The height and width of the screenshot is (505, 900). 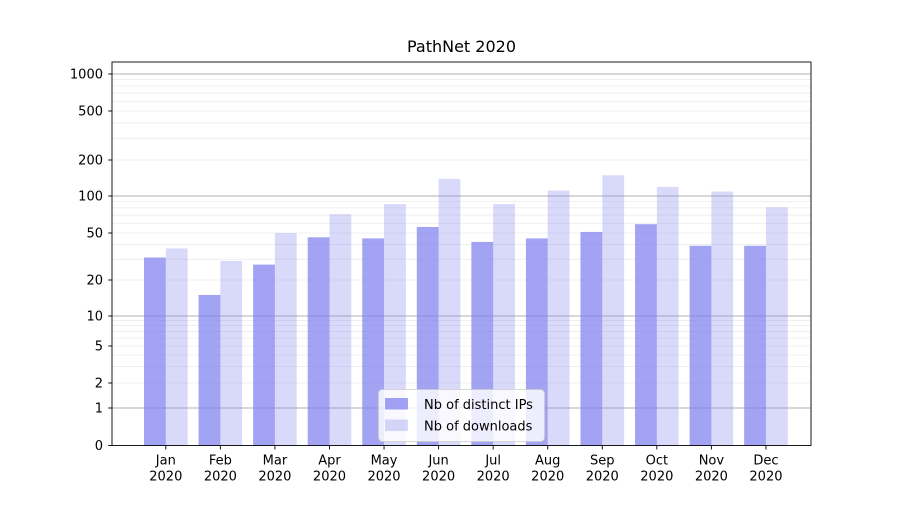 I want to click on x-tick-label-aug: Aug 2020, so click(x=547, y=469).